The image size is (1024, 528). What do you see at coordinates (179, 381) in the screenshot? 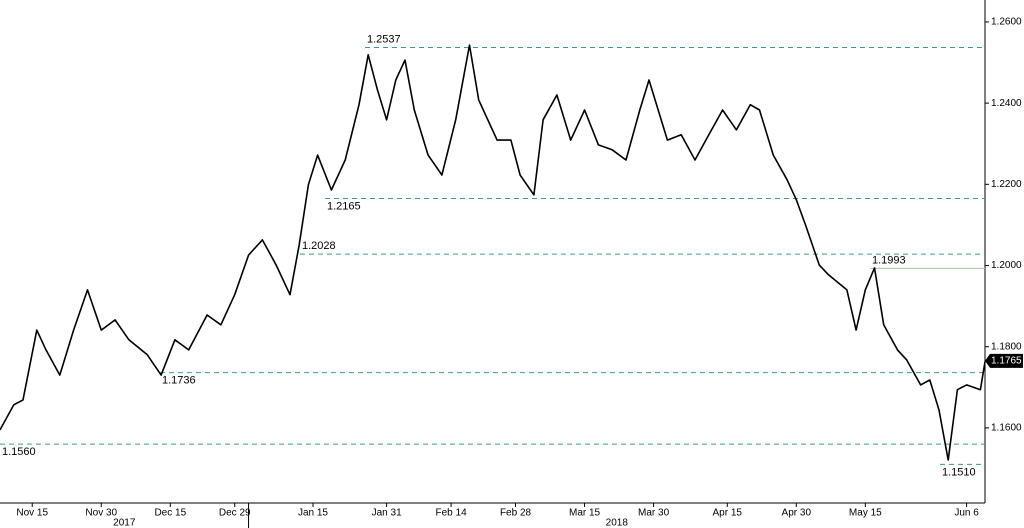
I see `level-label: 1.1736` at bounding box center [179, 381].